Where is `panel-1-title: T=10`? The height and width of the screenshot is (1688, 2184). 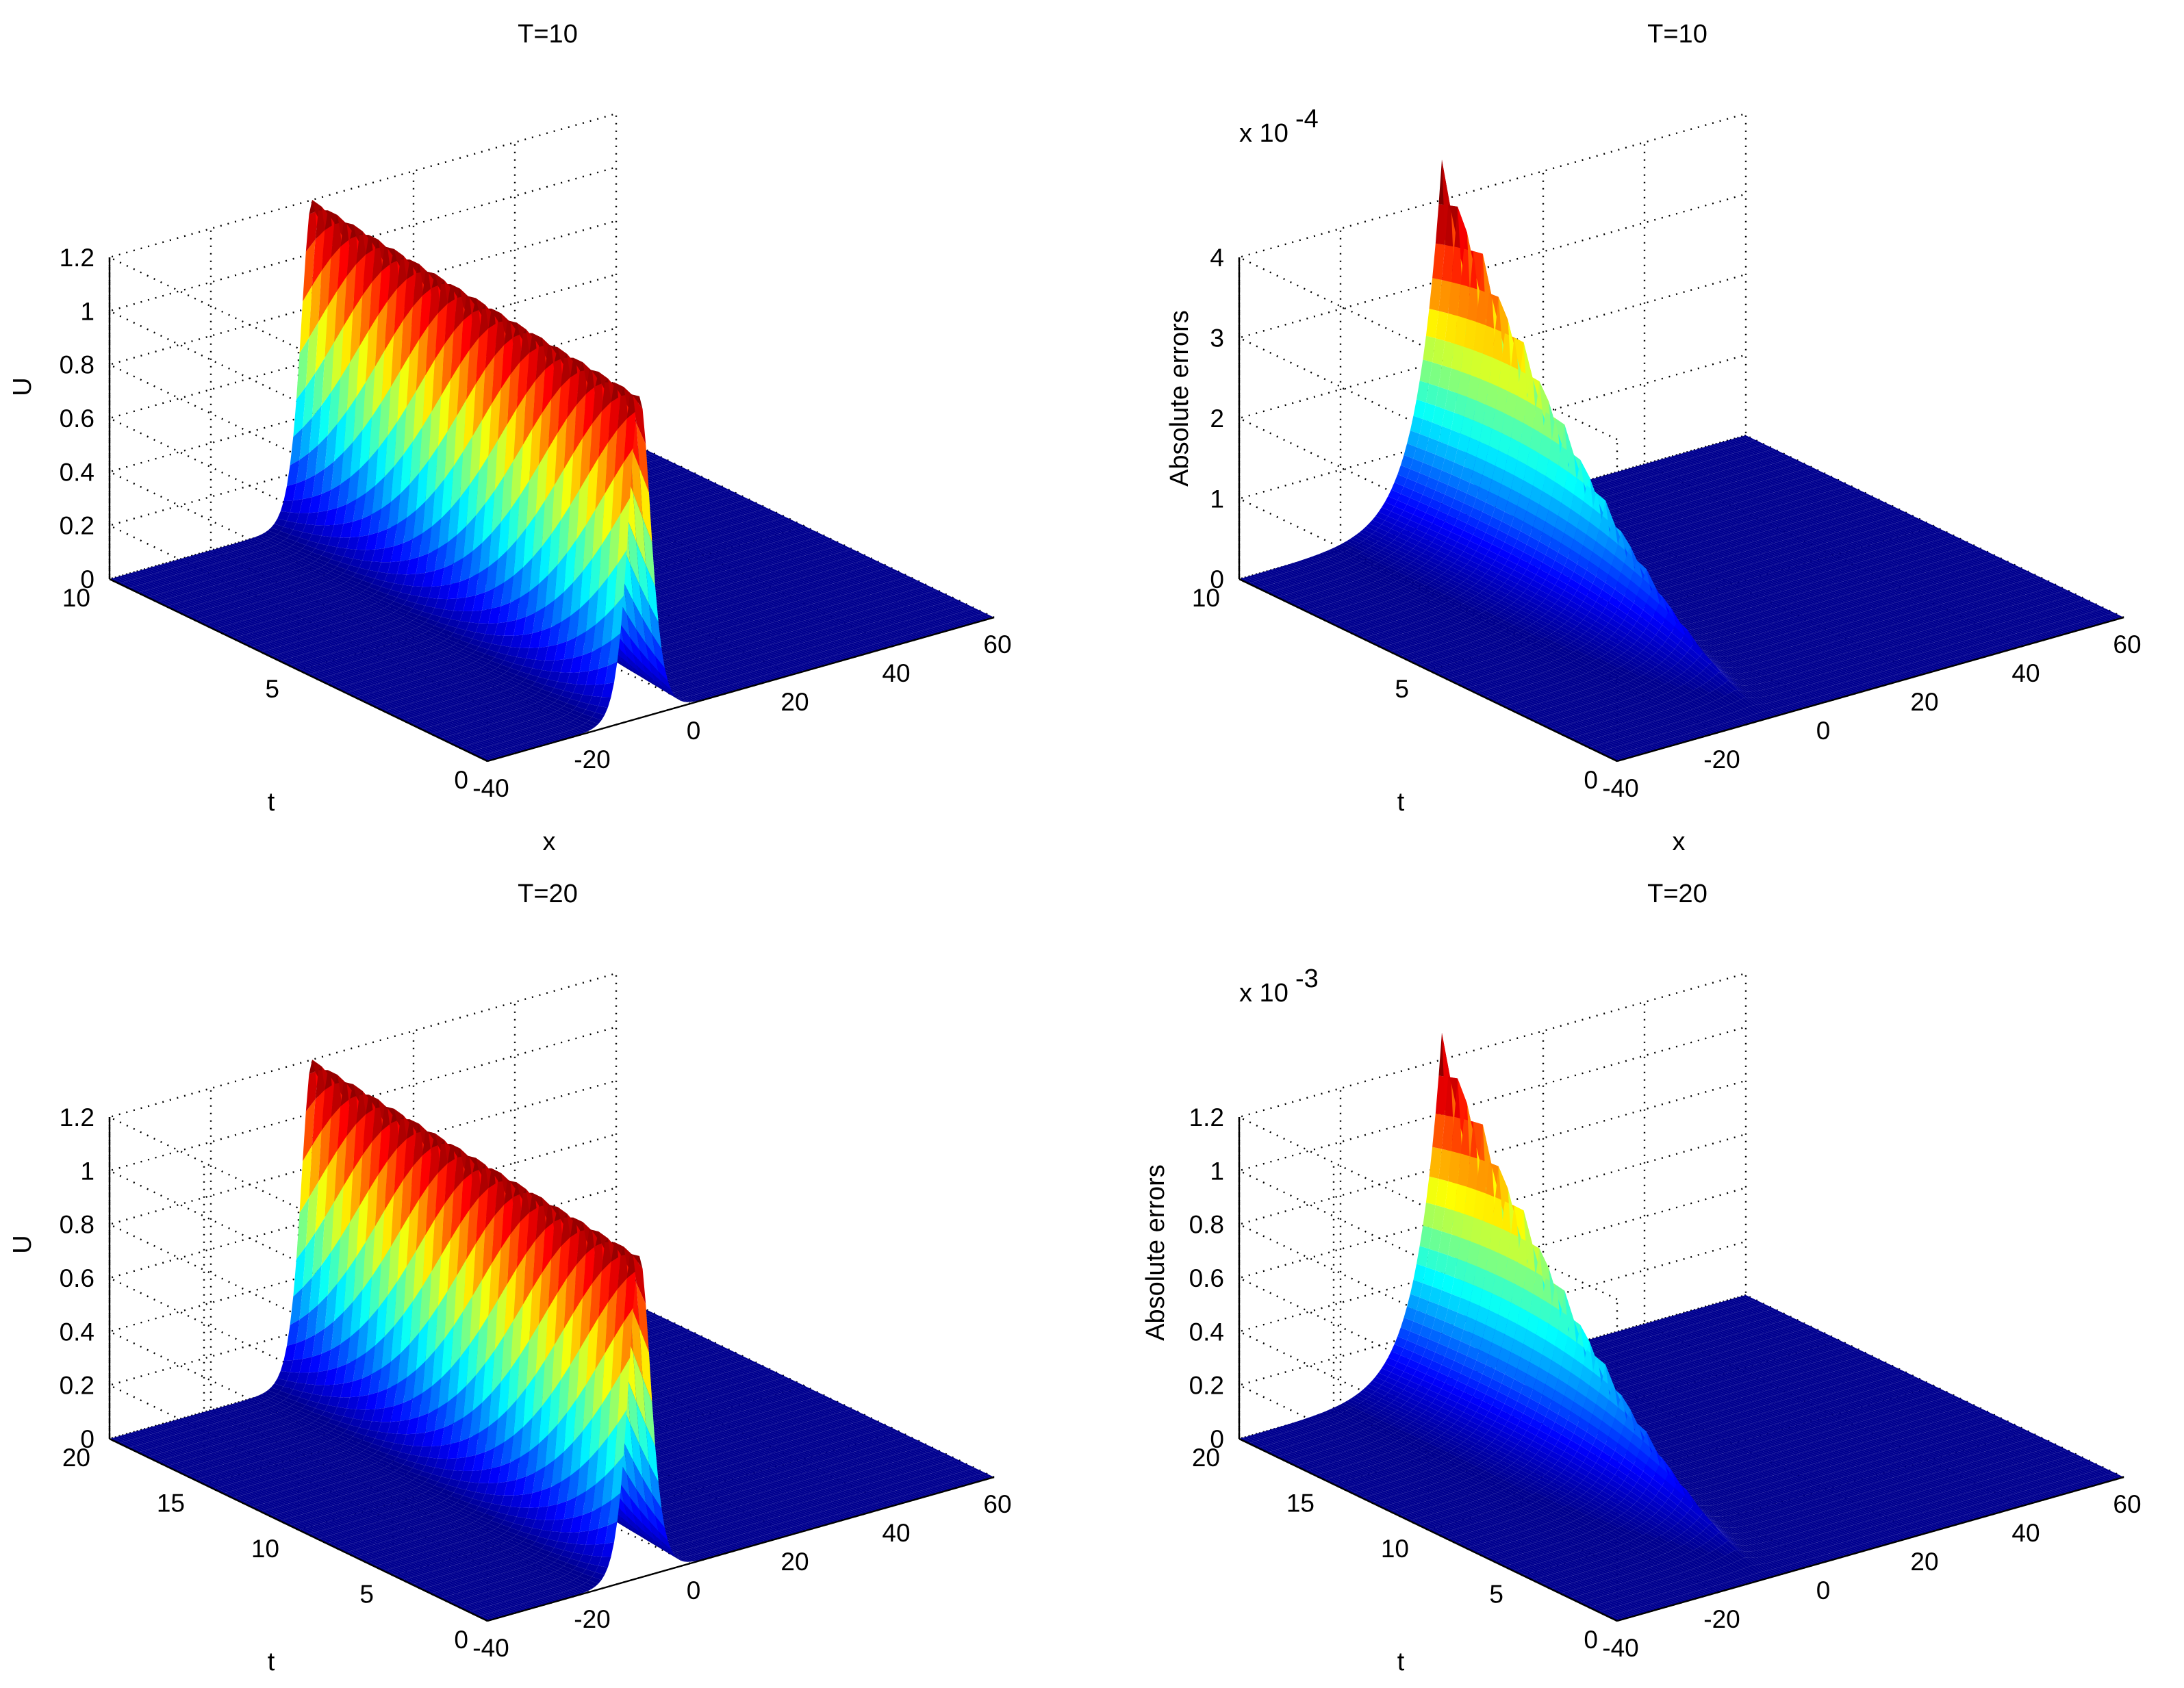 panel-1-title: T=10 is located at coordinates (548, 34).